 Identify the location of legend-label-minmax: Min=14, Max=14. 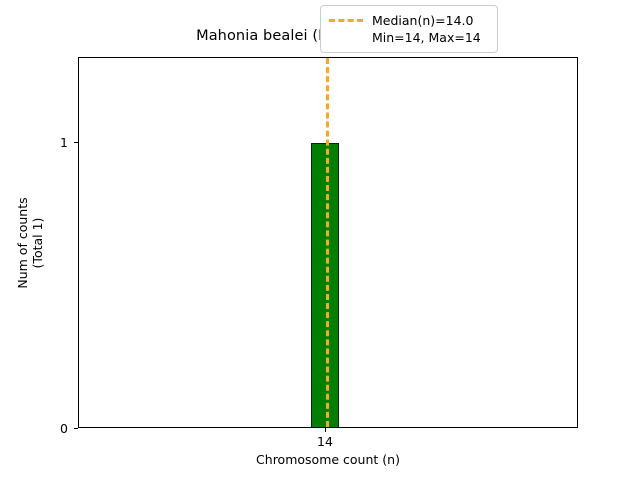
(426, 37).